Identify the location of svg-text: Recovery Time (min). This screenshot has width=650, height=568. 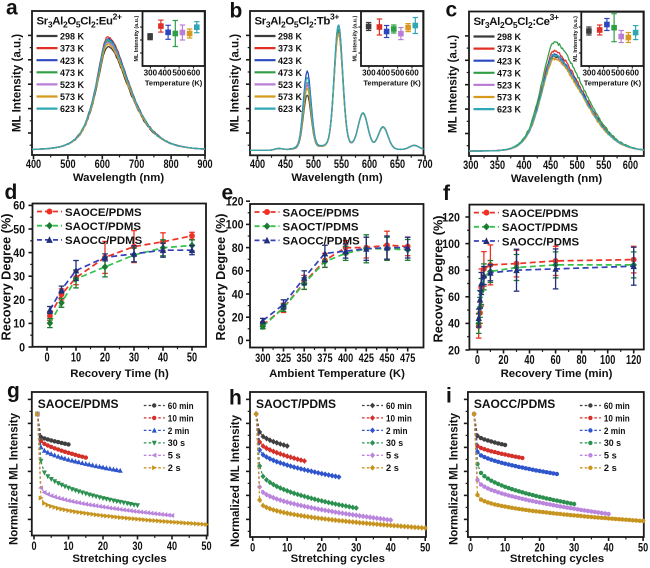
(557, 374).